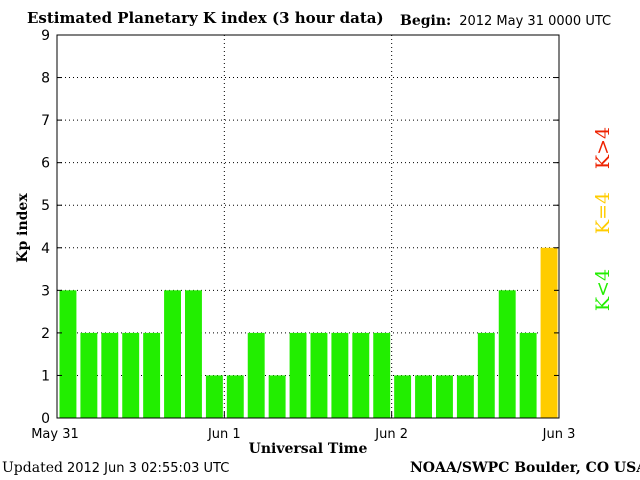  I want to click on begin-date: Begin: 2012 May 31 0000 UTC, so click(505, 21).